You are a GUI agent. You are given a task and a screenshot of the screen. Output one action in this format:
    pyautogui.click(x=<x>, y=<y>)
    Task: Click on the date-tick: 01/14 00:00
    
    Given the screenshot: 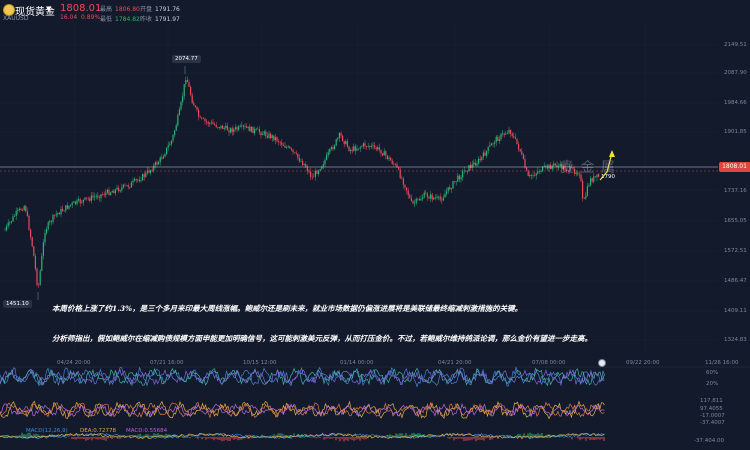 What is the action you would take?
    pyautogui.click(x=357, y=363)
    